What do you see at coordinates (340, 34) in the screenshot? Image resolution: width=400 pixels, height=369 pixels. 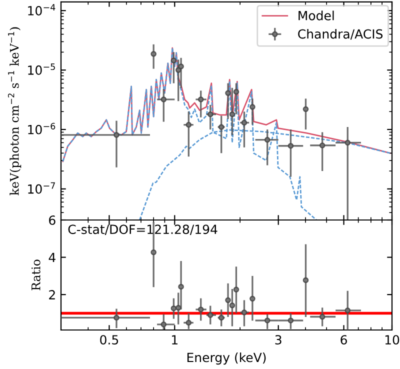 I see `legend-label: Chandra/ACIS` at bounding box center [340, 34].